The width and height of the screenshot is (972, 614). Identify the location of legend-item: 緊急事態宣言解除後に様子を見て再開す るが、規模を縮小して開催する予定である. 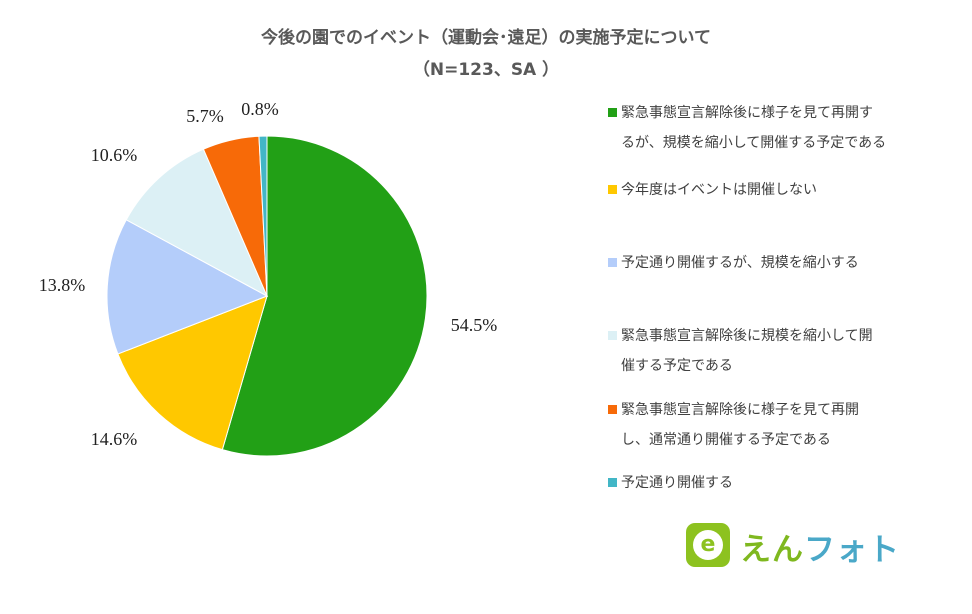
(773, 128).